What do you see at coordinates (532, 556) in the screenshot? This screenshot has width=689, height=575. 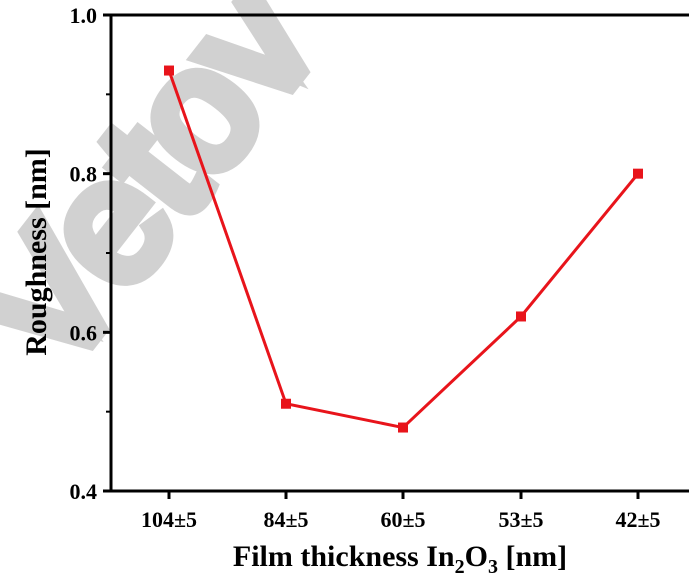 I see `x-axis-title-part3: [nm]` at bounding box center [532, 556].